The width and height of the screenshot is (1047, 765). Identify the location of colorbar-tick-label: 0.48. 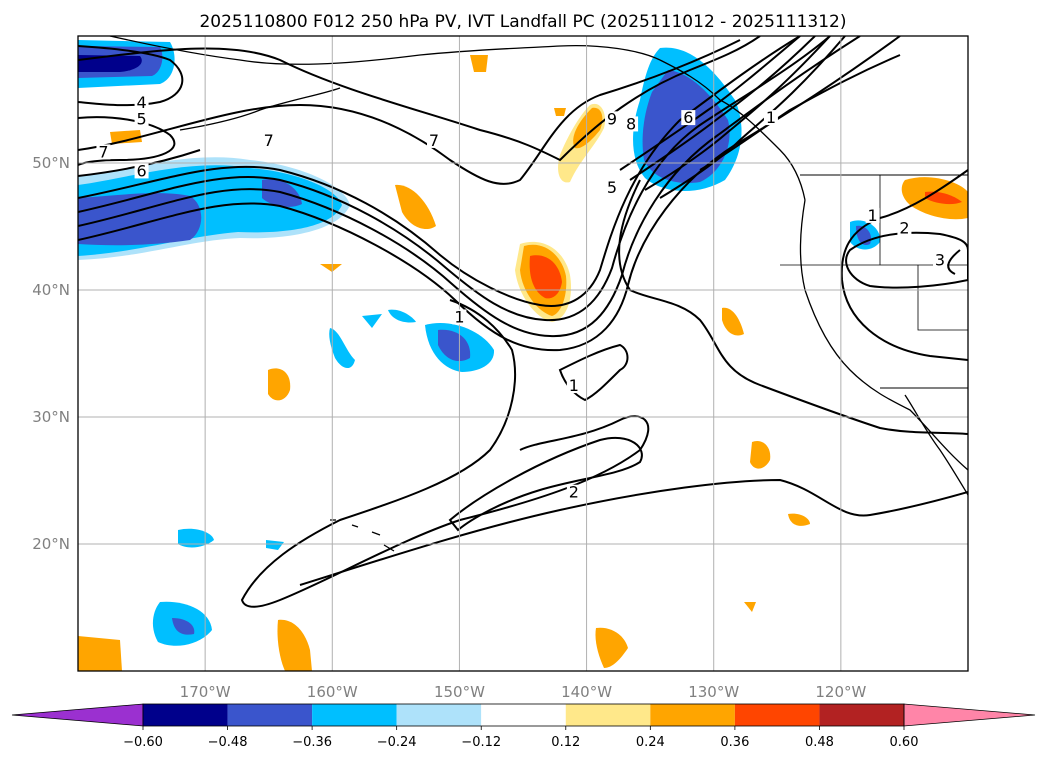
(819, 742).